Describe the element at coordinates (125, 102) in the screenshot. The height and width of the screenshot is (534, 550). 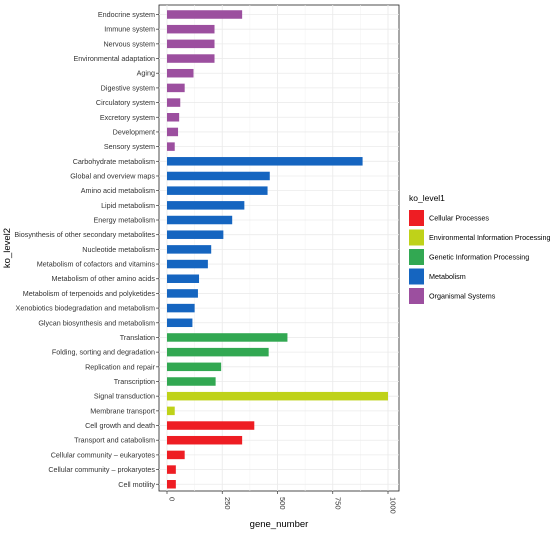
I see `y-tick-label: Circulatory system` at that location.